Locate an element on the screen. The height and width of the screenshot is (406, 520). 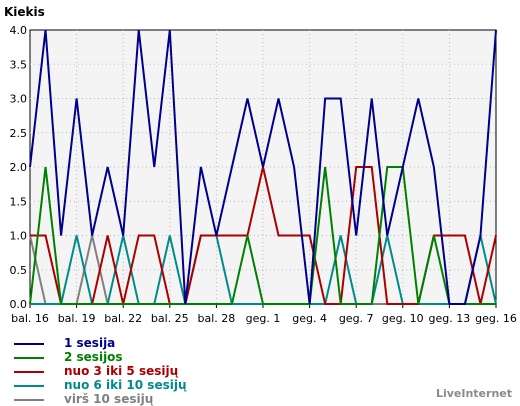
legend-item-2: 2 sesijos is located at coordinates (100, 357).